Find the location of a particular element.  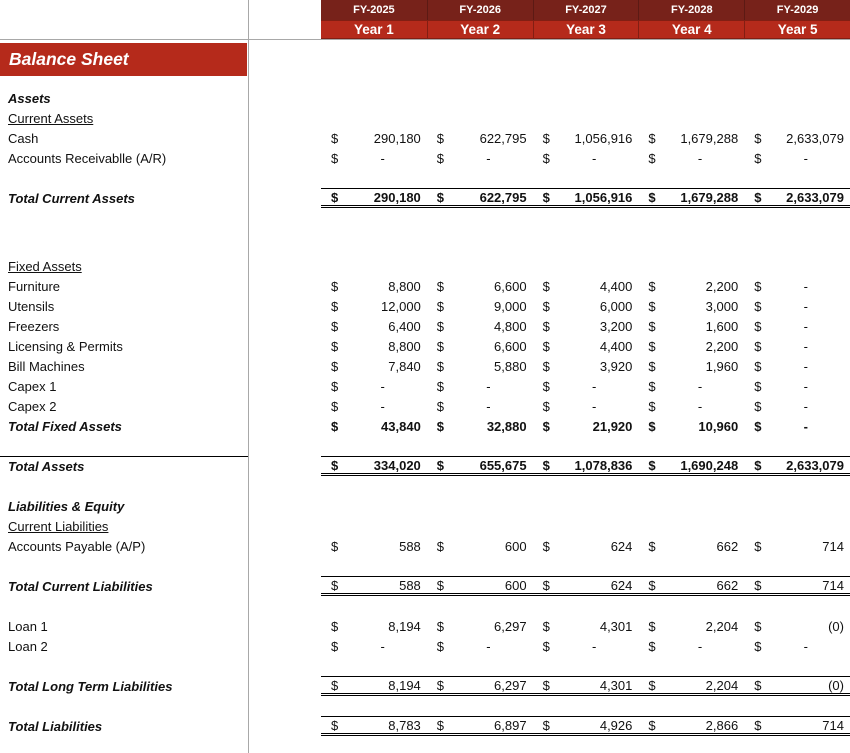

fiscal-year-header-cell: FY-2026 is located at coordinates (479, 10).